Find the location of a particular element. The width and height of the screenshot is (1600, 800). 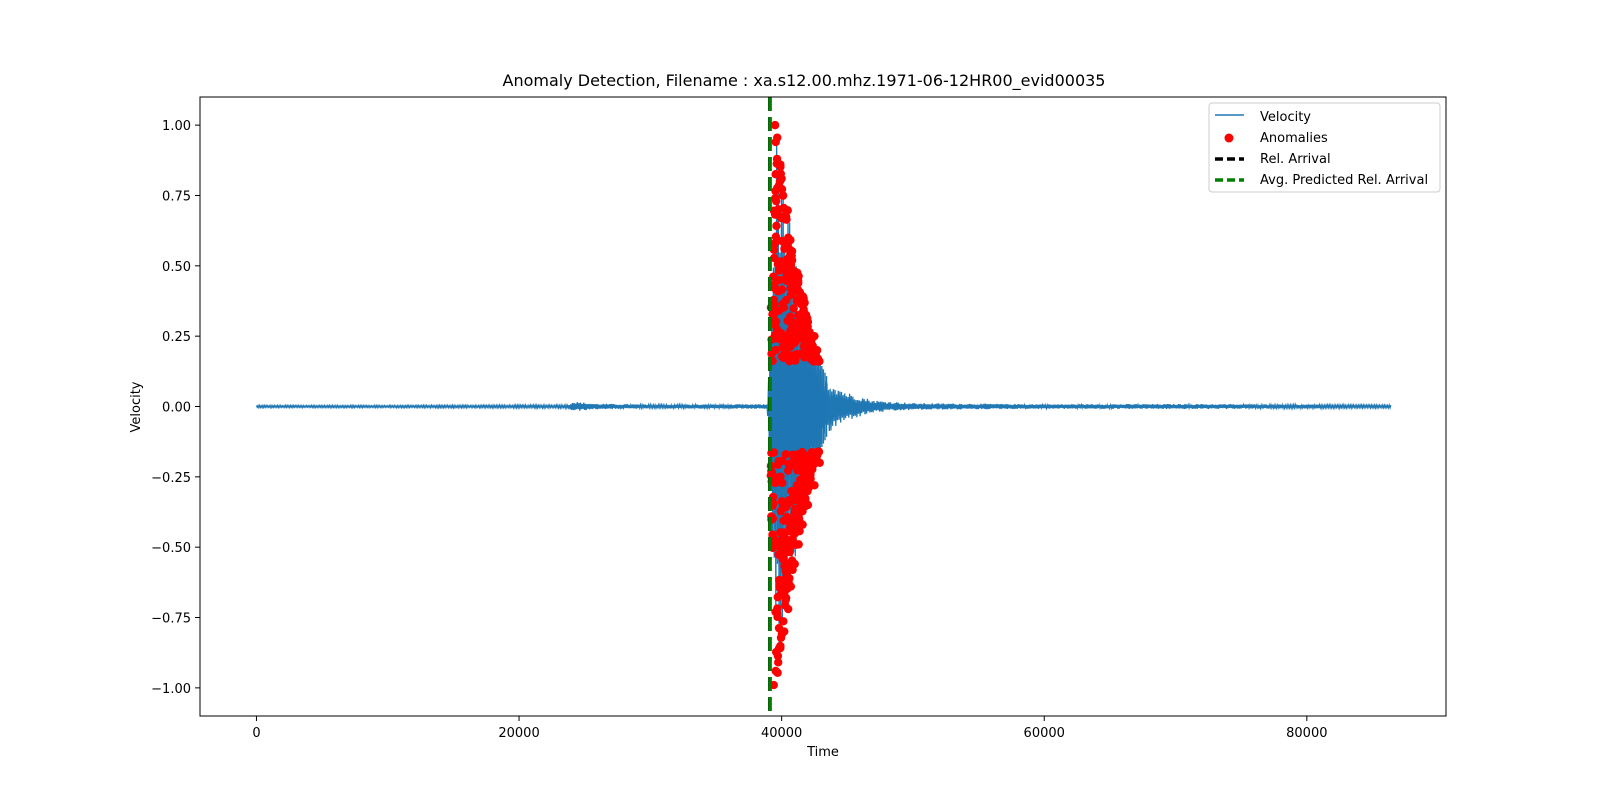

x-tick-label: 60000 is located at coordinates (1044, 733).